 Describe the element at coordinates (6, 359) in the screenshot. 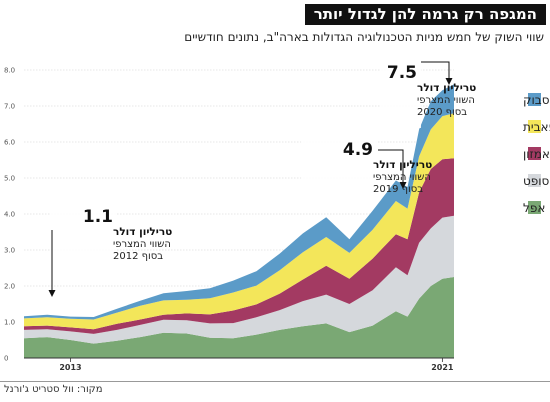

I see `y-tick-label: 0` at that location.